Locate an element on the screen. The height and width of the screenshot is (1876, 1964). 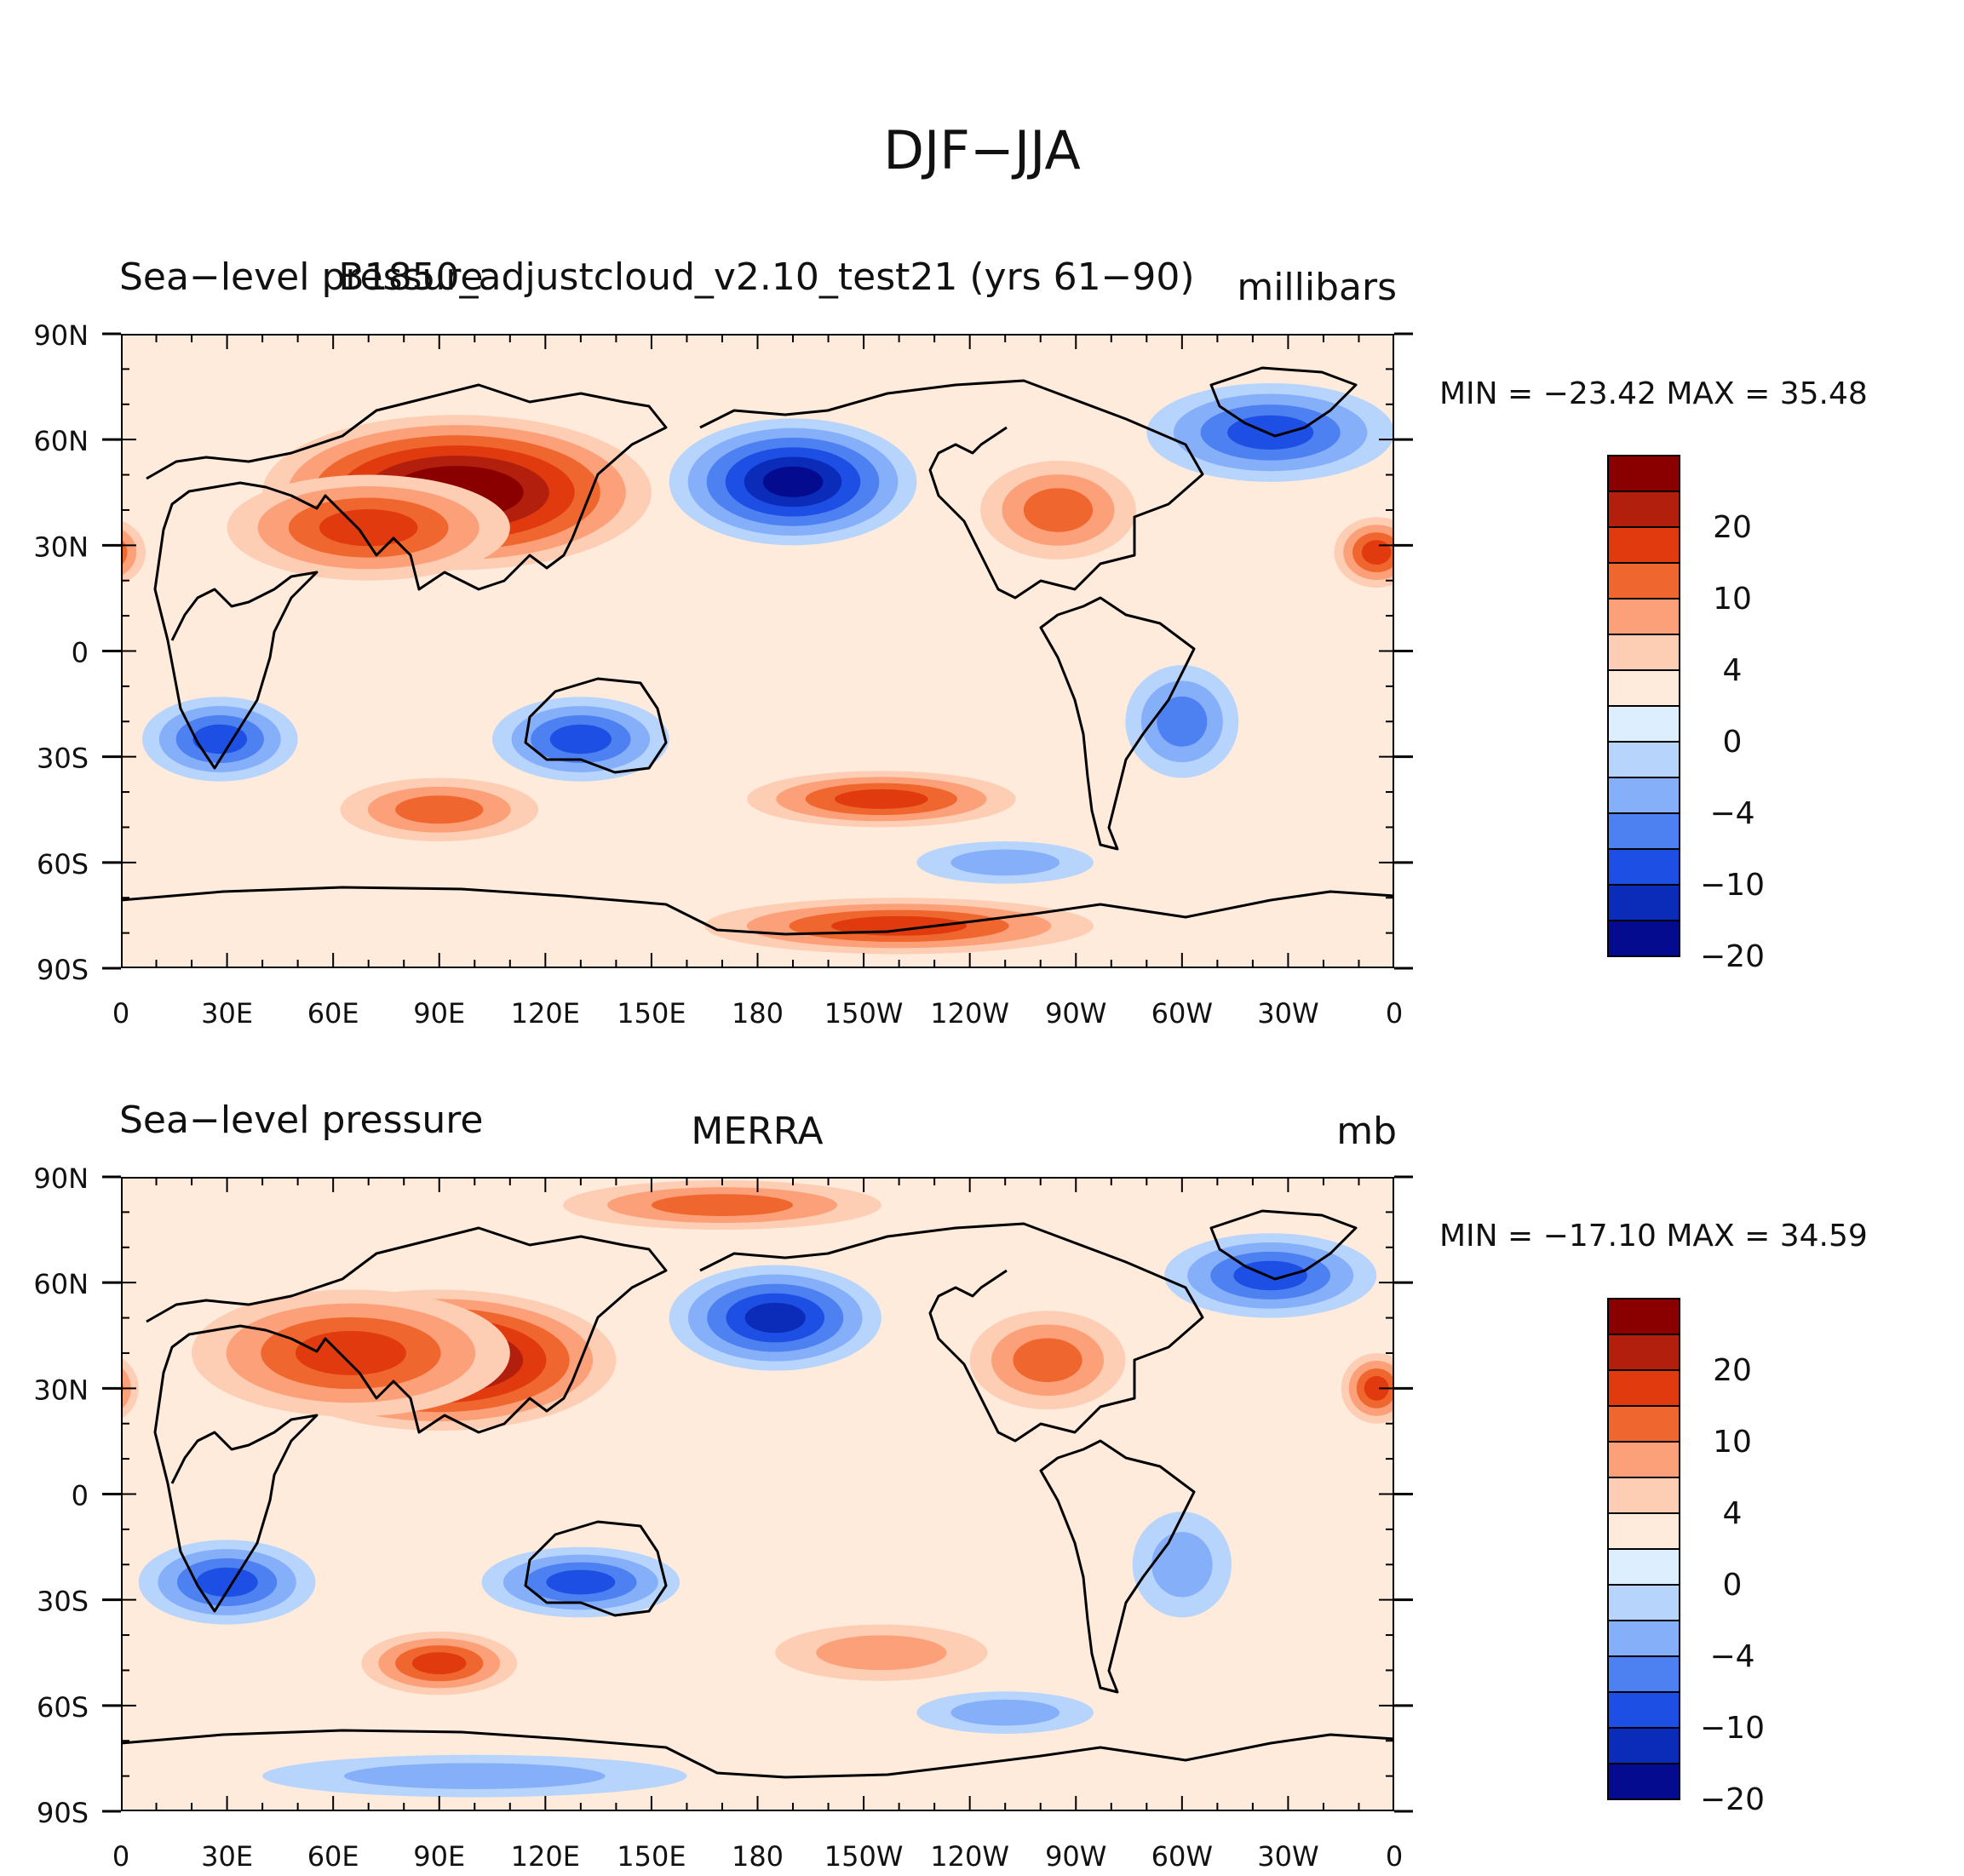
lon-tick-label: 60W is located at coordinates (1182, 1856).